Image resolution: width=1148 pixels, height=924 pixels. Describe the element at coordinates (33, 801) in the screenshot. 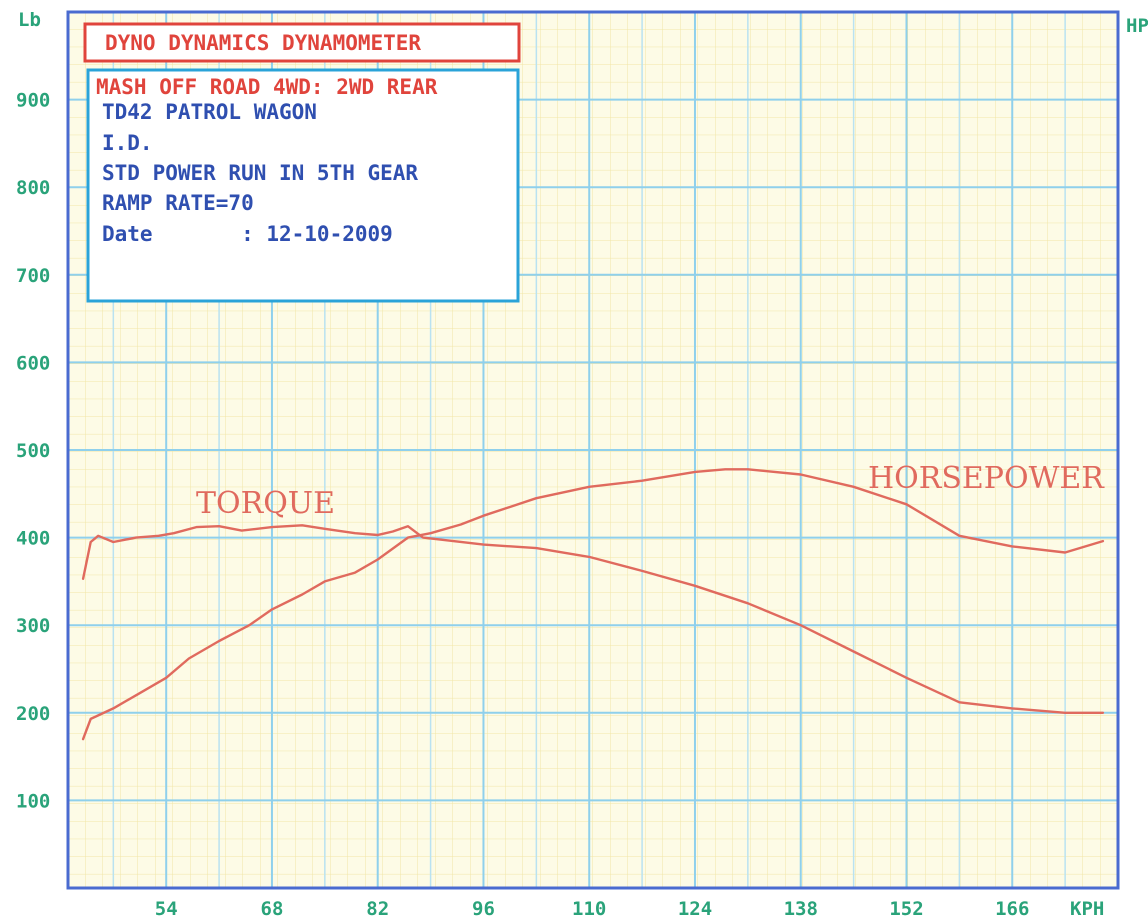

I see `y-tick-label: 100` at that location.